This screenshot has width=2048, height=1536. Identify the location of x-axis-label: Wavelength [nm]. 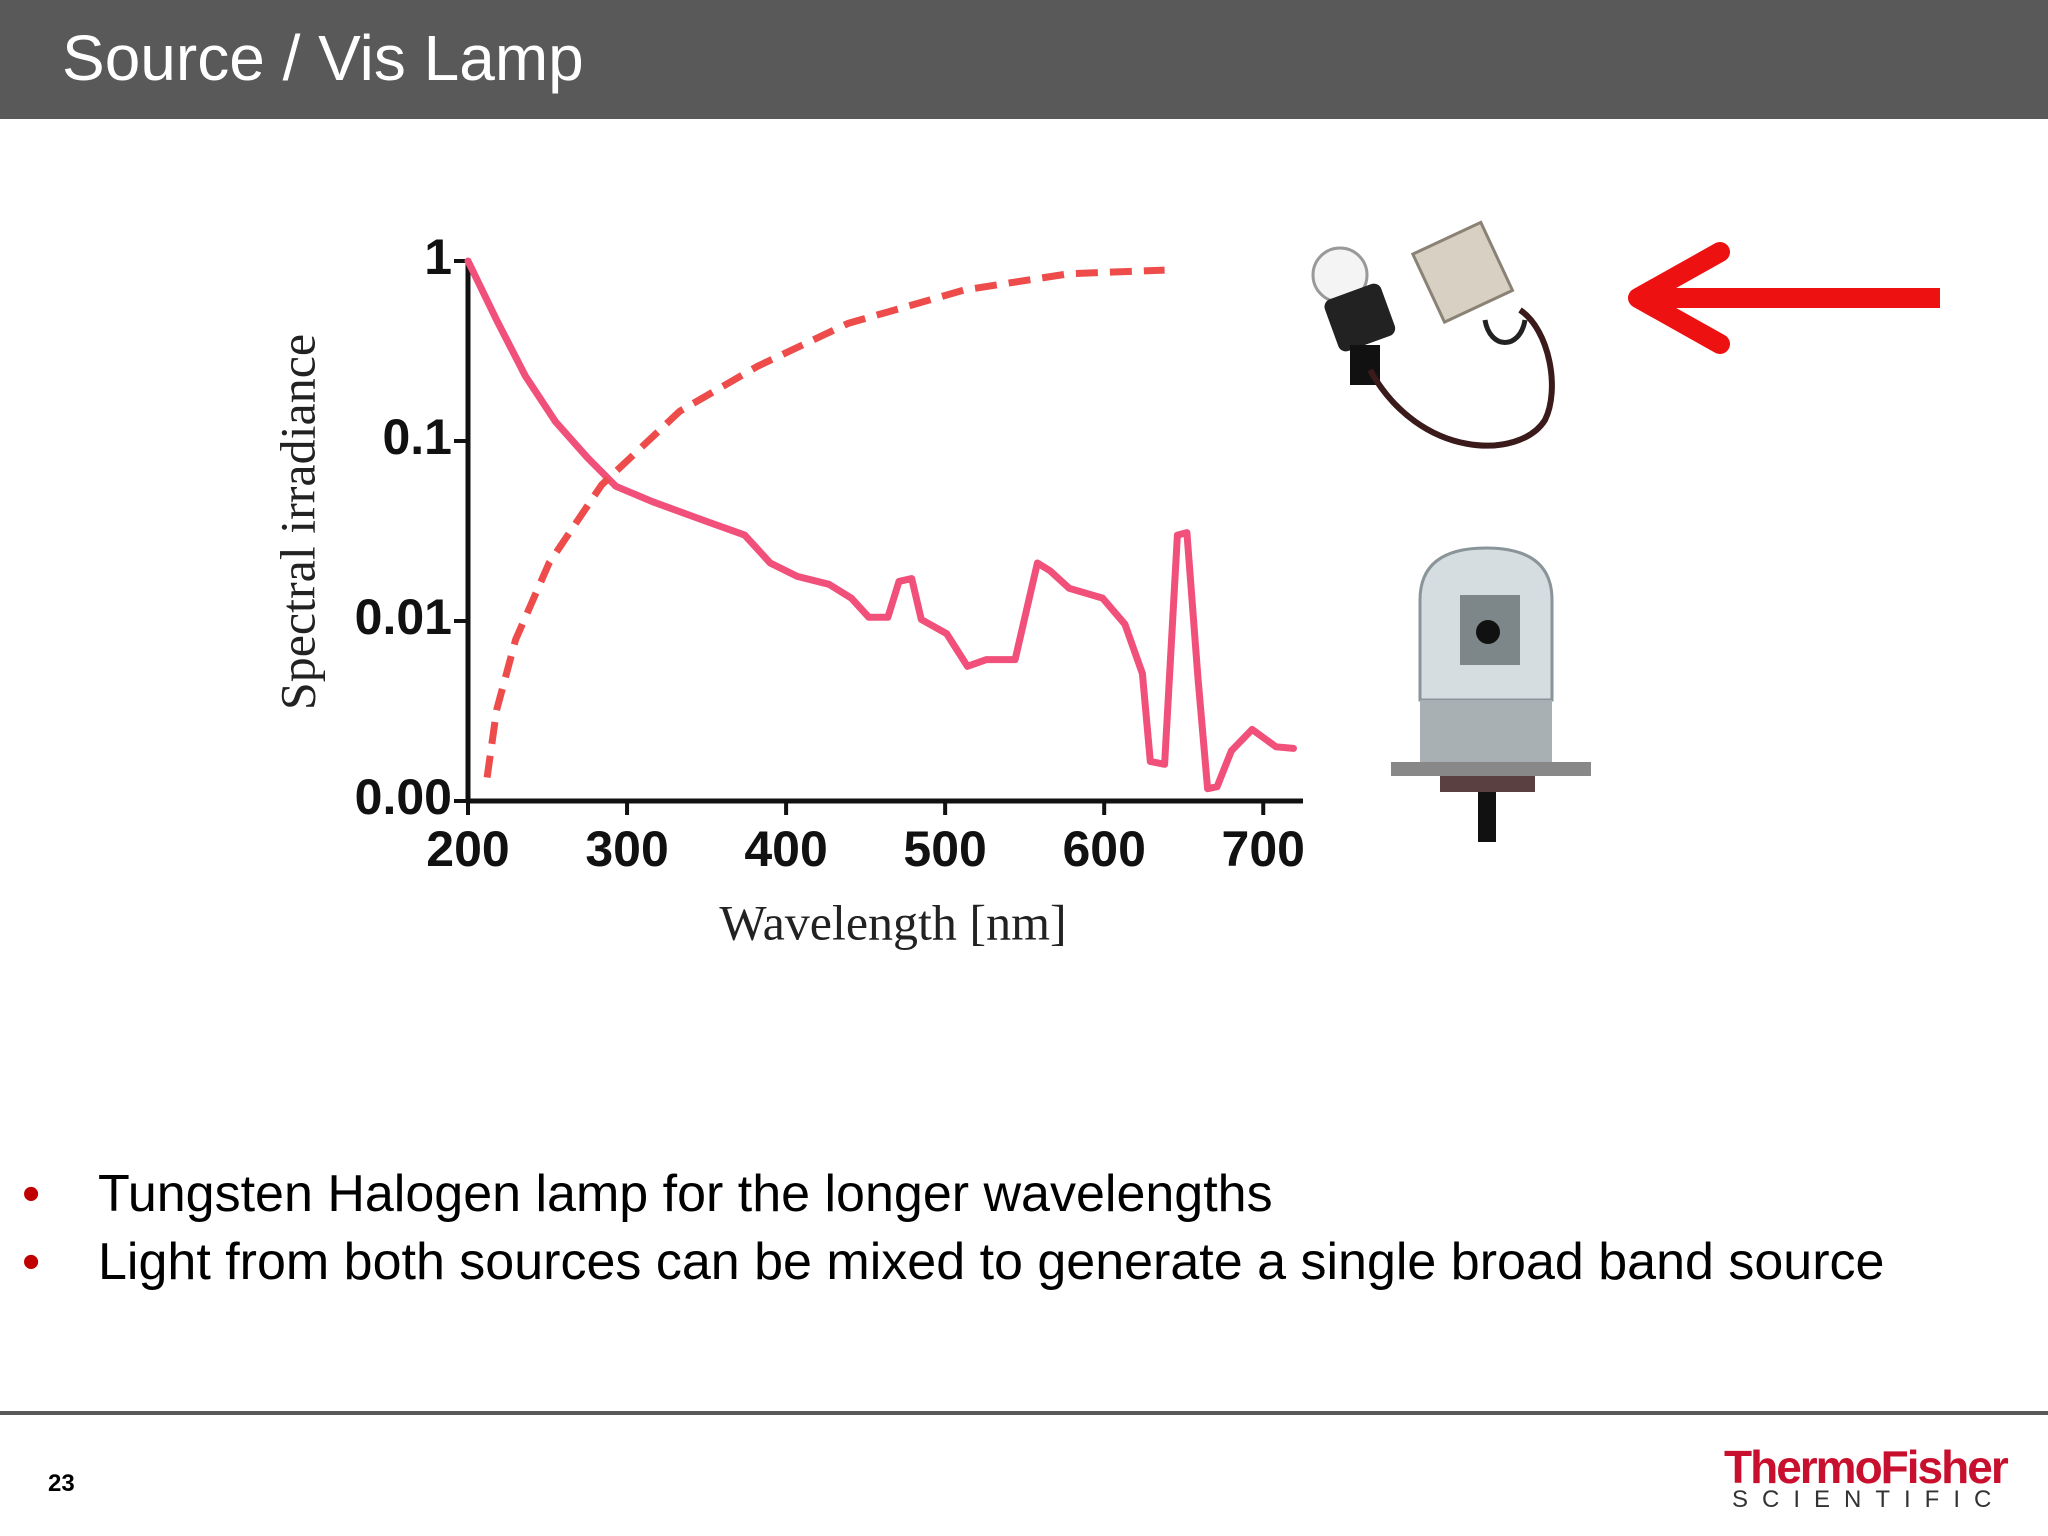
(892, 922).